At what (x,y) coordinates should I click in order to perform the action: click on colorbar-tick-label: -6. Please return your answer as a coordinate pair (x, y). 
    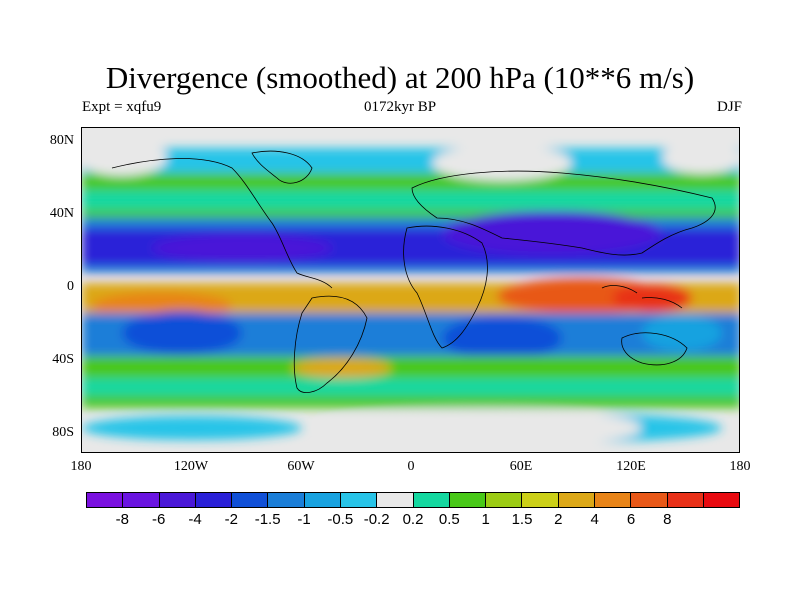
    Looking at the image, I should click on (158, 519).